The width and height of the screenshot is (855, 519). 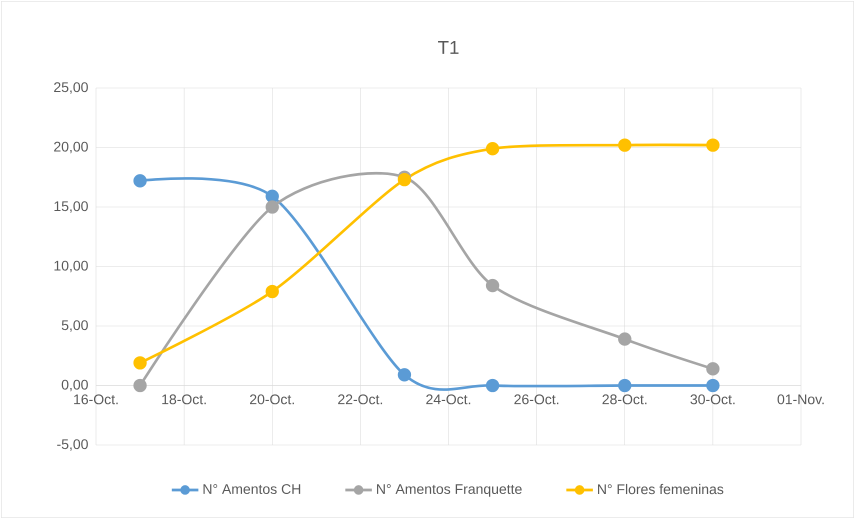 I want to click on legend-label: N° Flores femeninas, so click(x=661, y=489).